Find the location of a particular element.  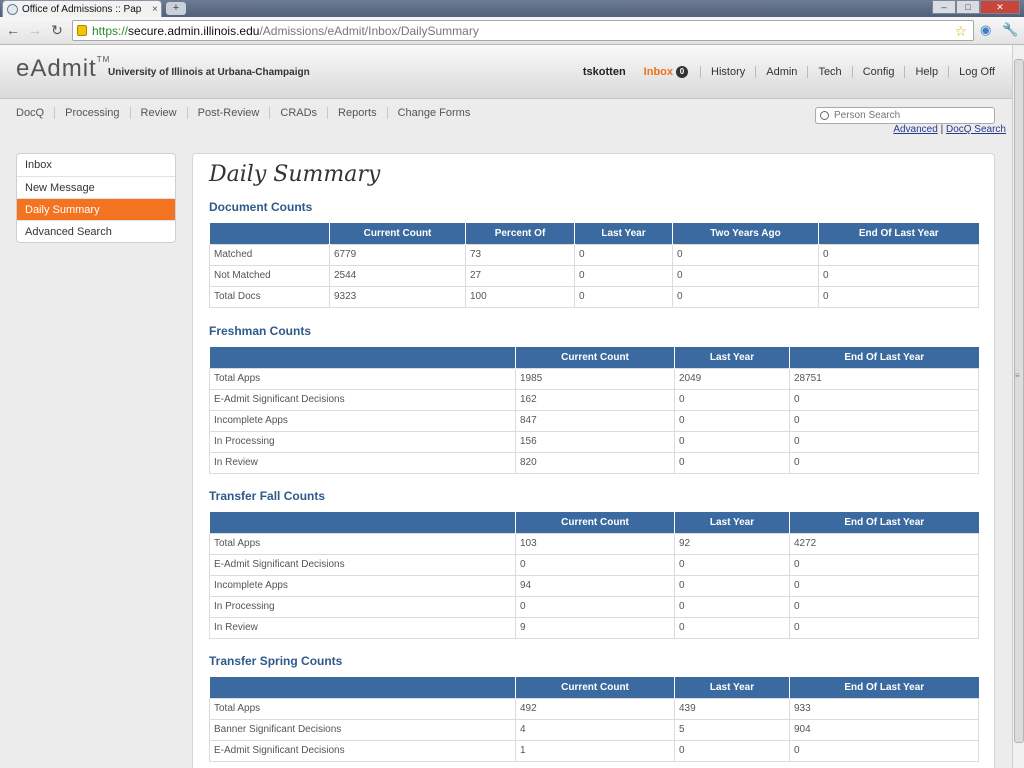

history-link: History is located at coordinates (727, 72).